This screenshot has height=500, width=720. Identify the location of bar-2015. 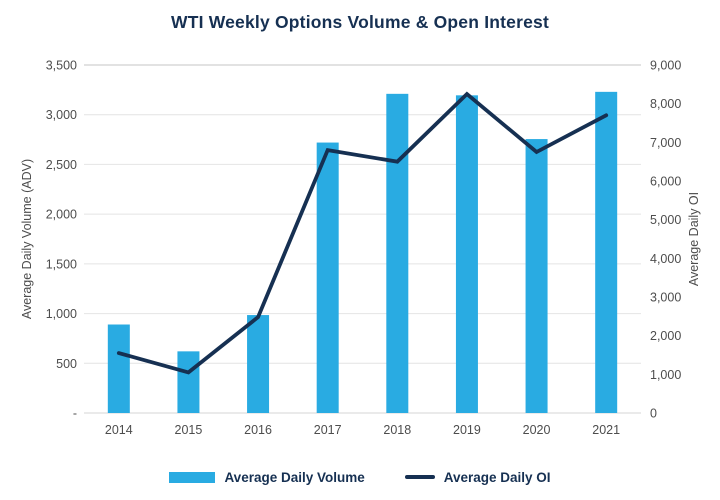
(188, 382).